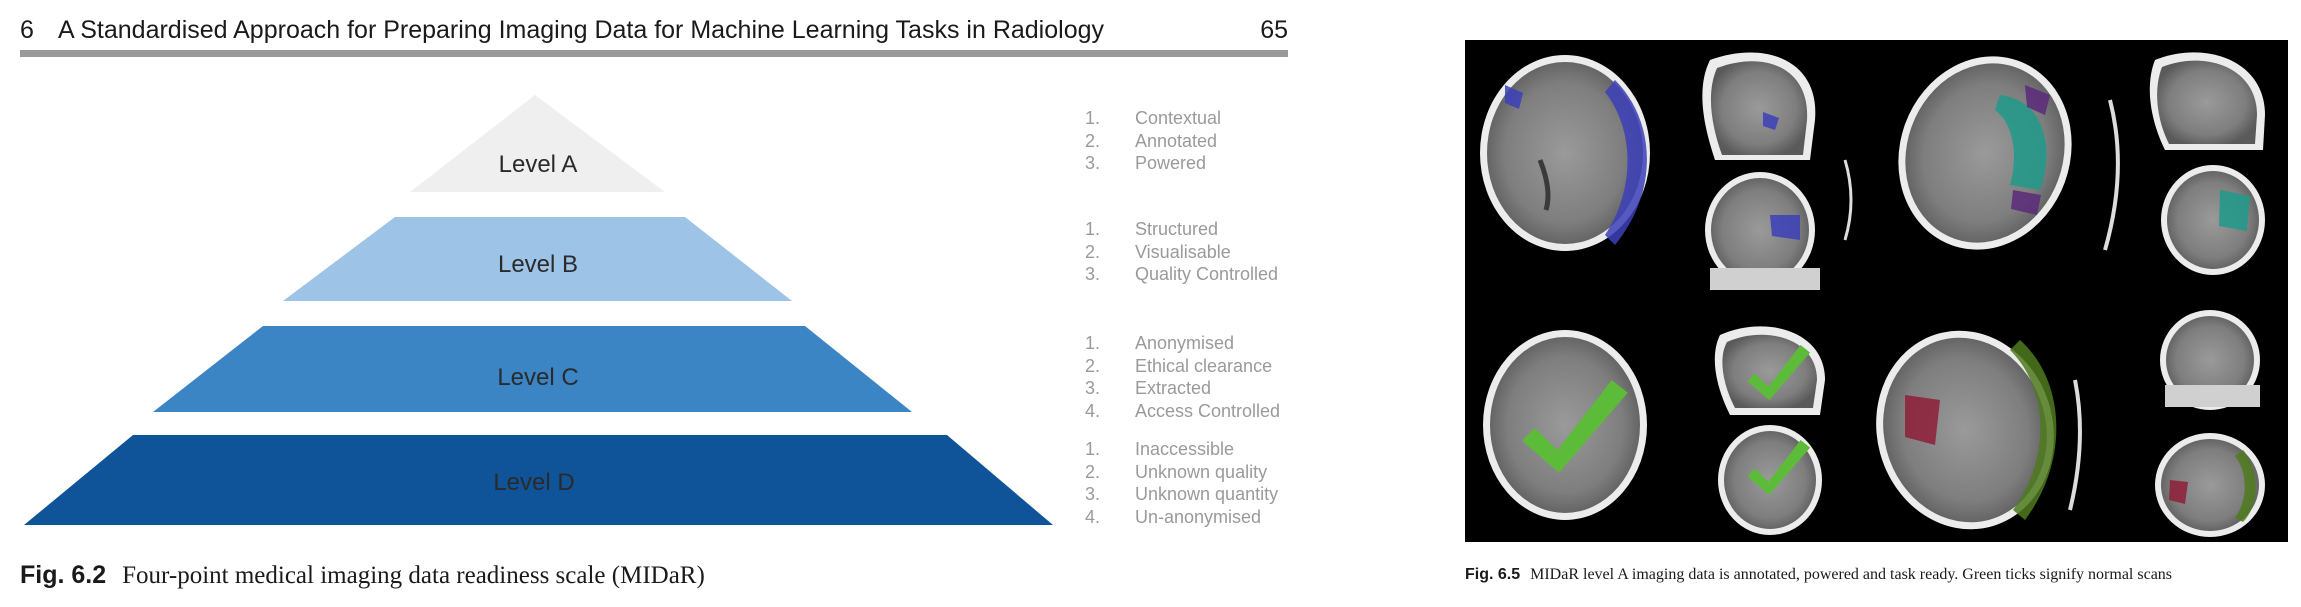 This screenshot has height=607, width=2301. What do you see at coordinates (537, 377) in the screenshot?
I see `pyramid-level-c-label: Level C` at bounding box center [537, 377].